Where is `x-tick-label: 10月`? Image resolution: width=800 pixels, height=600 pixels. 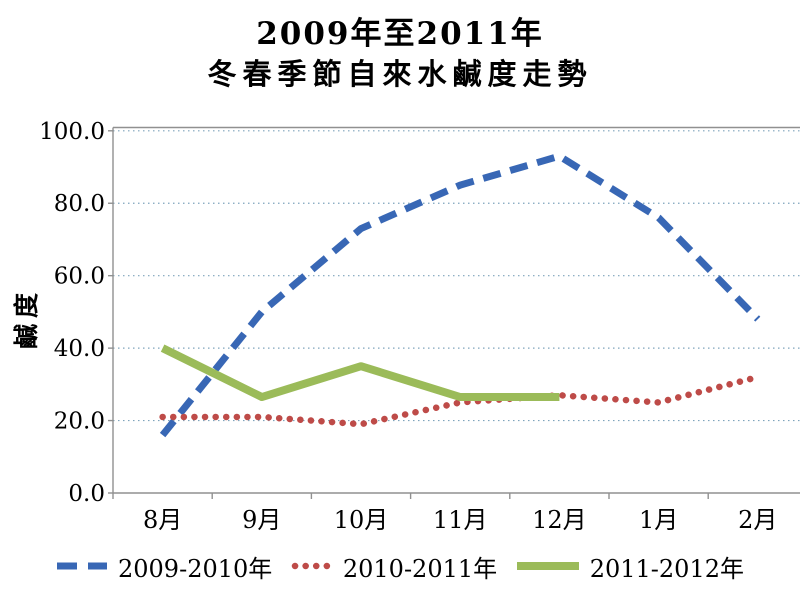 x-tick-label: 10月 is located at coordinates (361, 520).